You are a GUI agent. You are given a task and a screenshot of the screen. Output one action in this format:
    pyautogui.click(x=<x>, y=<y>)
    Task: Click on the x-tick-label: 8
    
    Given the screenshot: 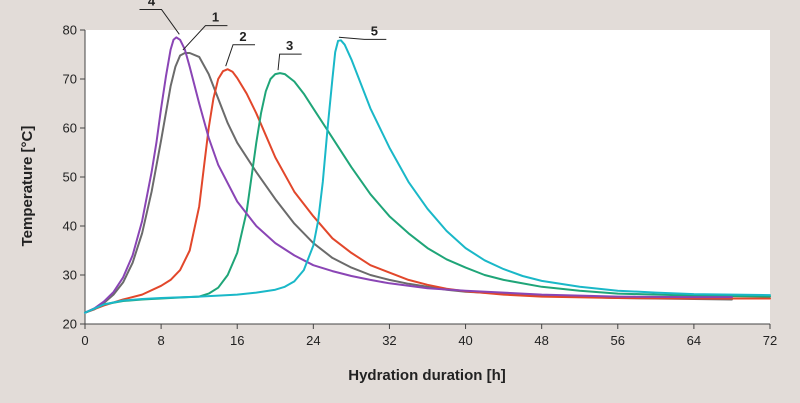 What is the action you would take?
    pyautogui.click(x=160, y=340)
    